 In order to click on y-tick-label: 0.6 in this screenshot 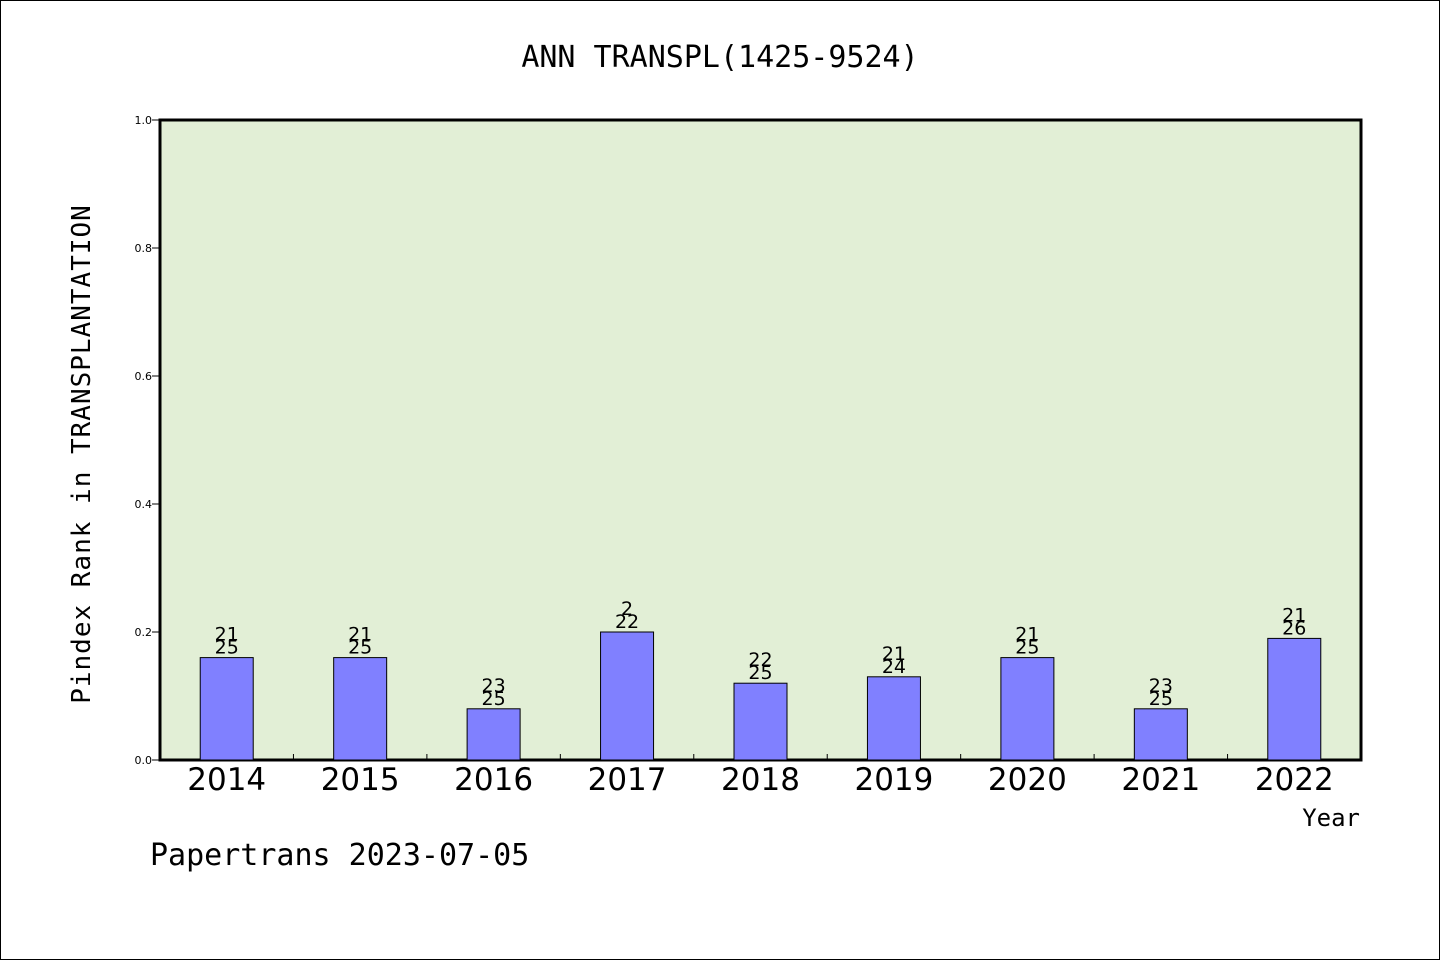, I will do `click(144, 376)`.